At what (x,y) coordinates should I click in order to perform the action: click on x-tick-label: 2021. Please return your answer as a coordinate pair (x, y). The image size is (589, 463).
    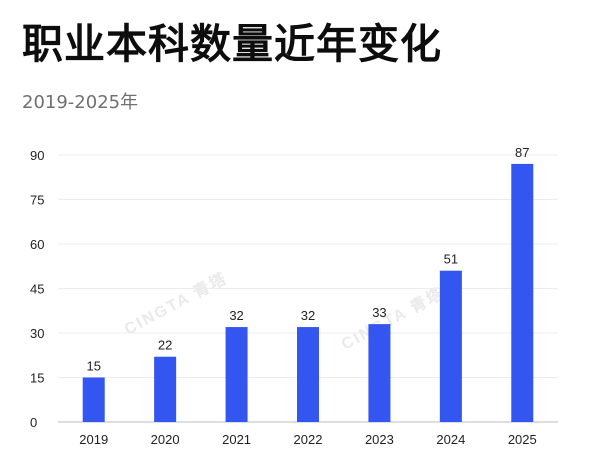
    Looking at the image, I should click on (236, 439).